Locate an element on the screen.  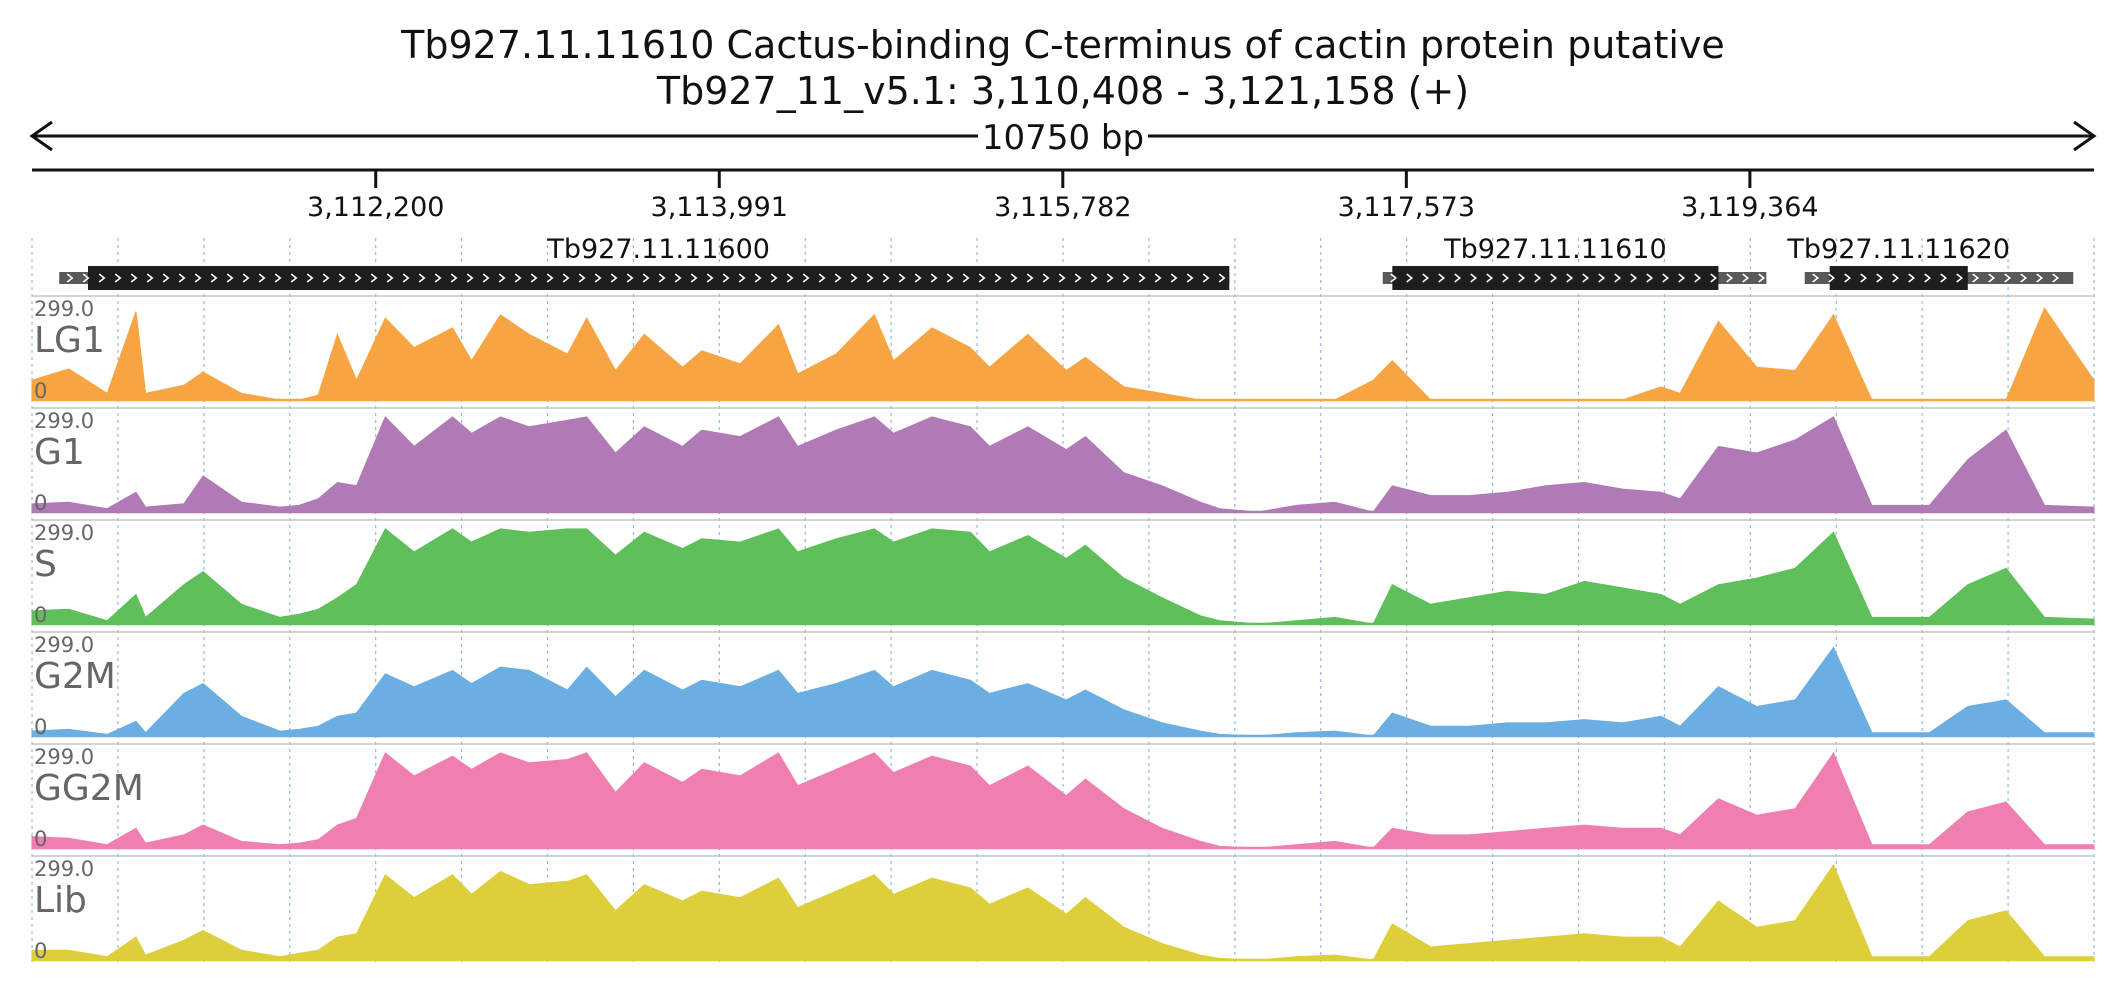
track-name-label: G1 is located at coordinates (59, 452).